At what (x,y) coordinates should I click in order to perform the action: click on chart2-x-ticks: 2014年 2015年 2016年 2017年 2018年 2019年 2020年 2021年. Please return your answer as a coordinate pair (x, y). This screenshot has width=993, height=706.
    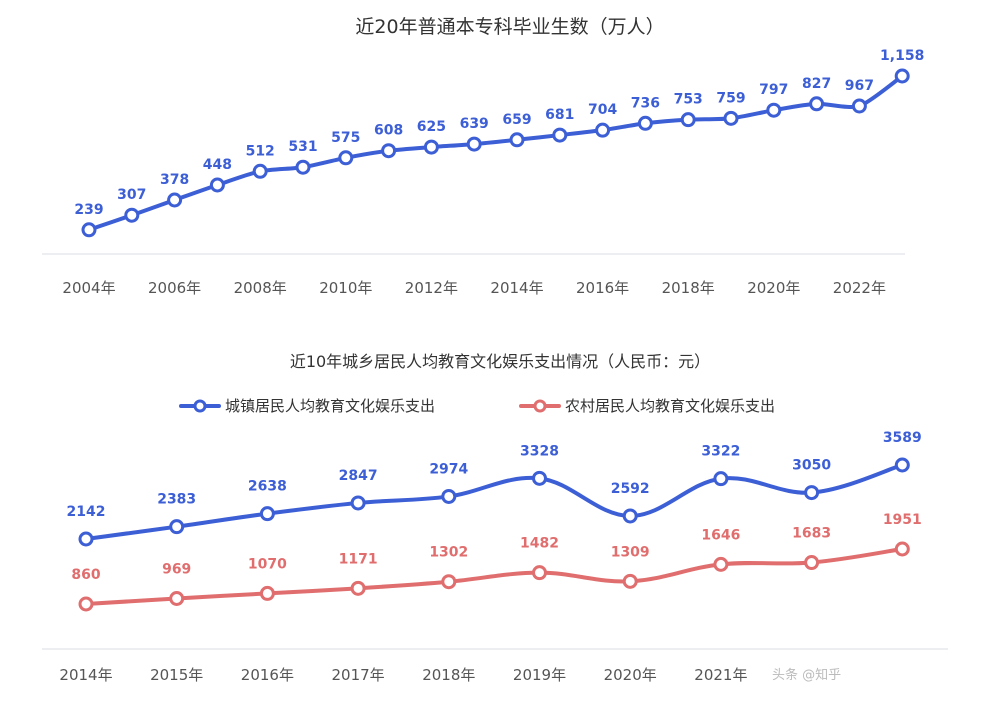
    Looking at the image, I should click on (403, 675).